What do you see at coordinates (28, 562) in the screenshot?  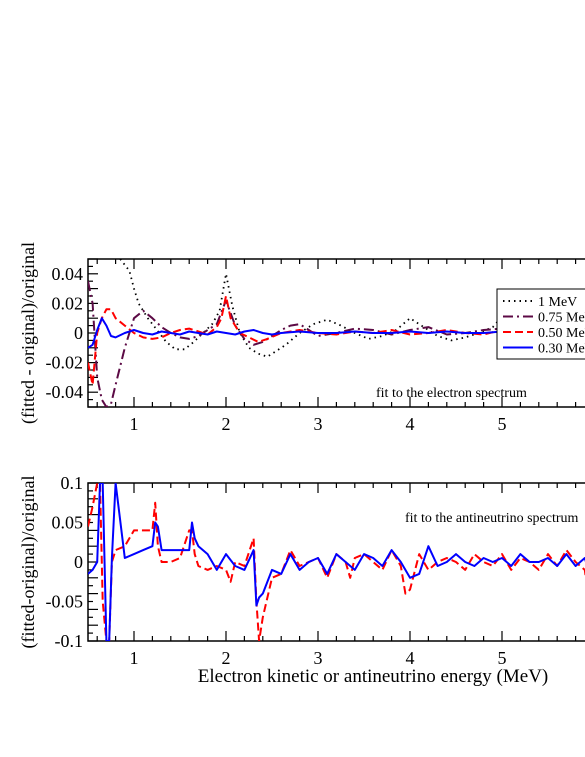 I see `y-axis-label: (fitted-original)/original` at bounding box center [28, 562].